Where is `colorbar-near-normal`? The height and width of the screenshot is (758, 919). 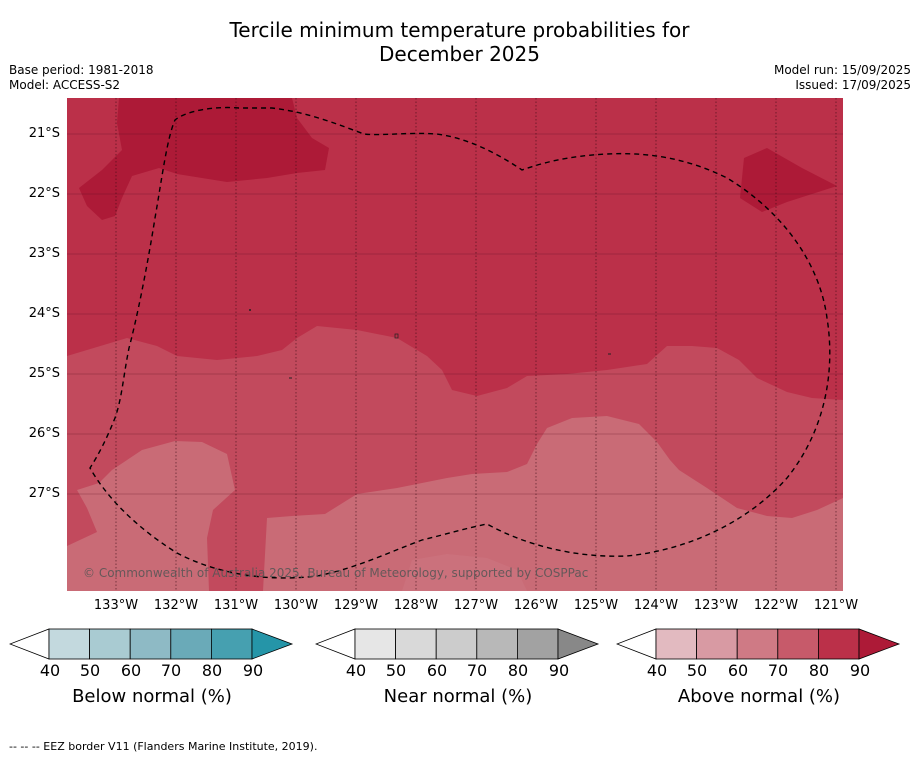 colorbar-near-normal is located at coordinates (459, 644).